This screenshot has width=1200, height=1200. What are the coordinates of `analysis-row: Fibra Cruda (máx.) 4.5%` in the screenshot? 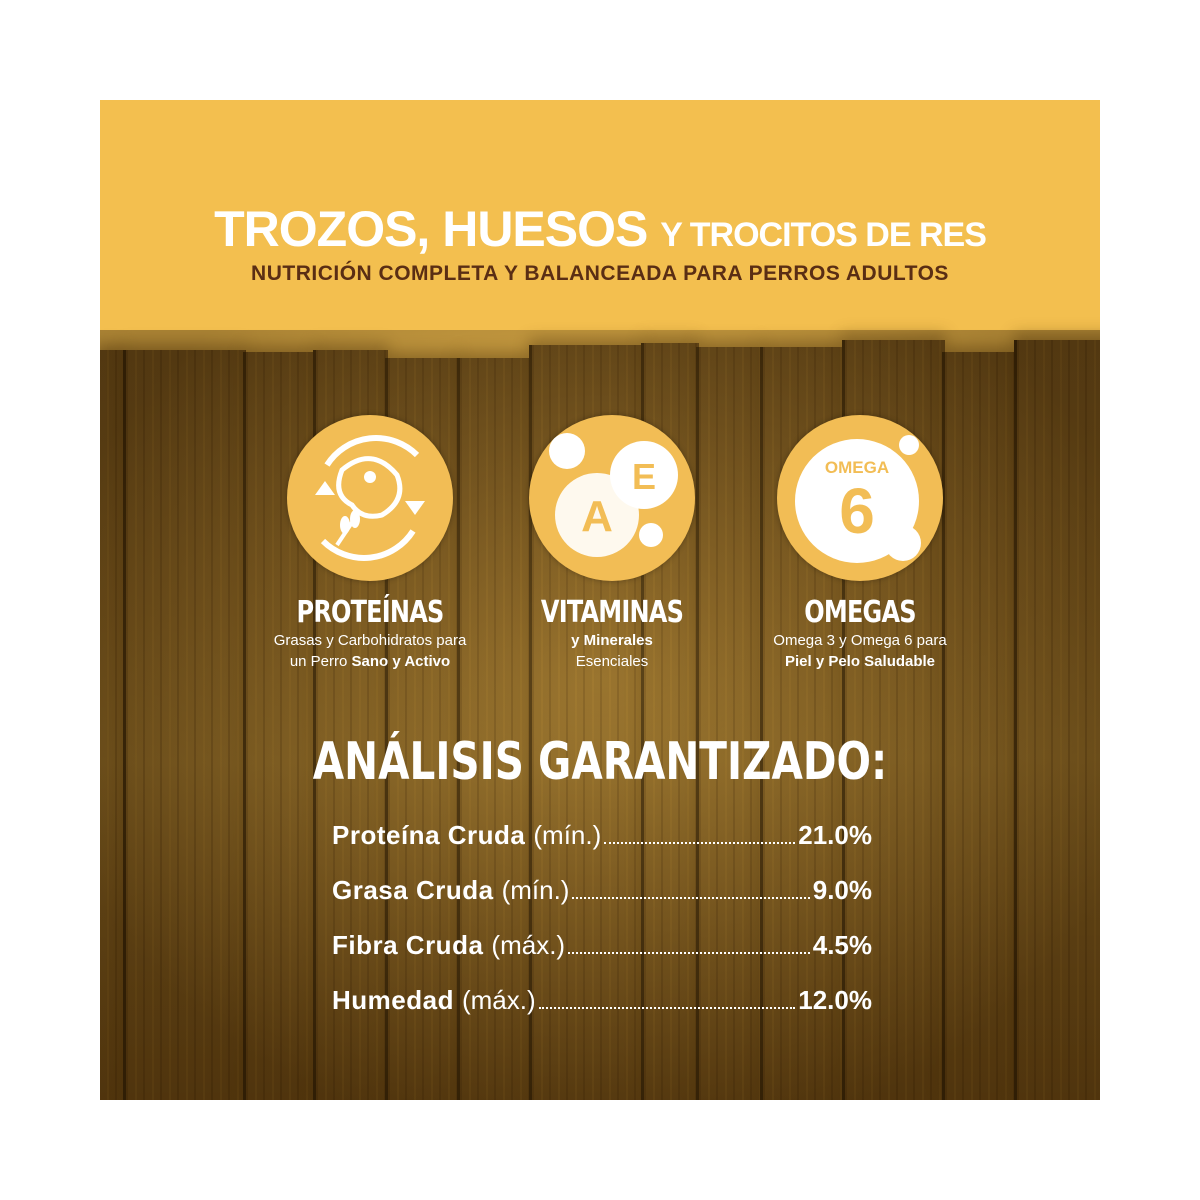 It's located at (602, 945).